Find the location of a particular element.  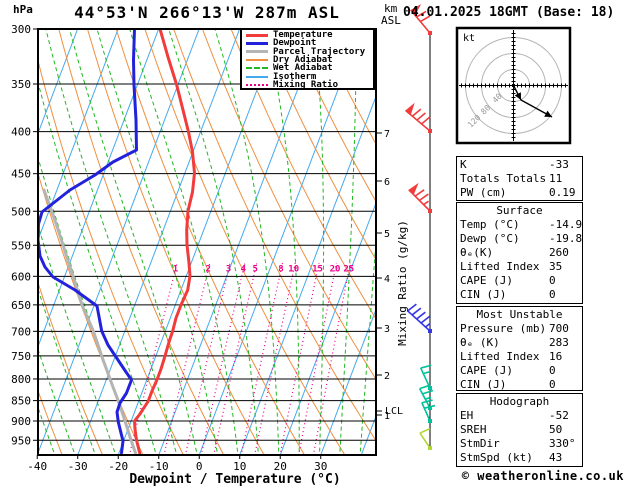

hodograph-ring-label: 80 is located at coordinates (485, 109).